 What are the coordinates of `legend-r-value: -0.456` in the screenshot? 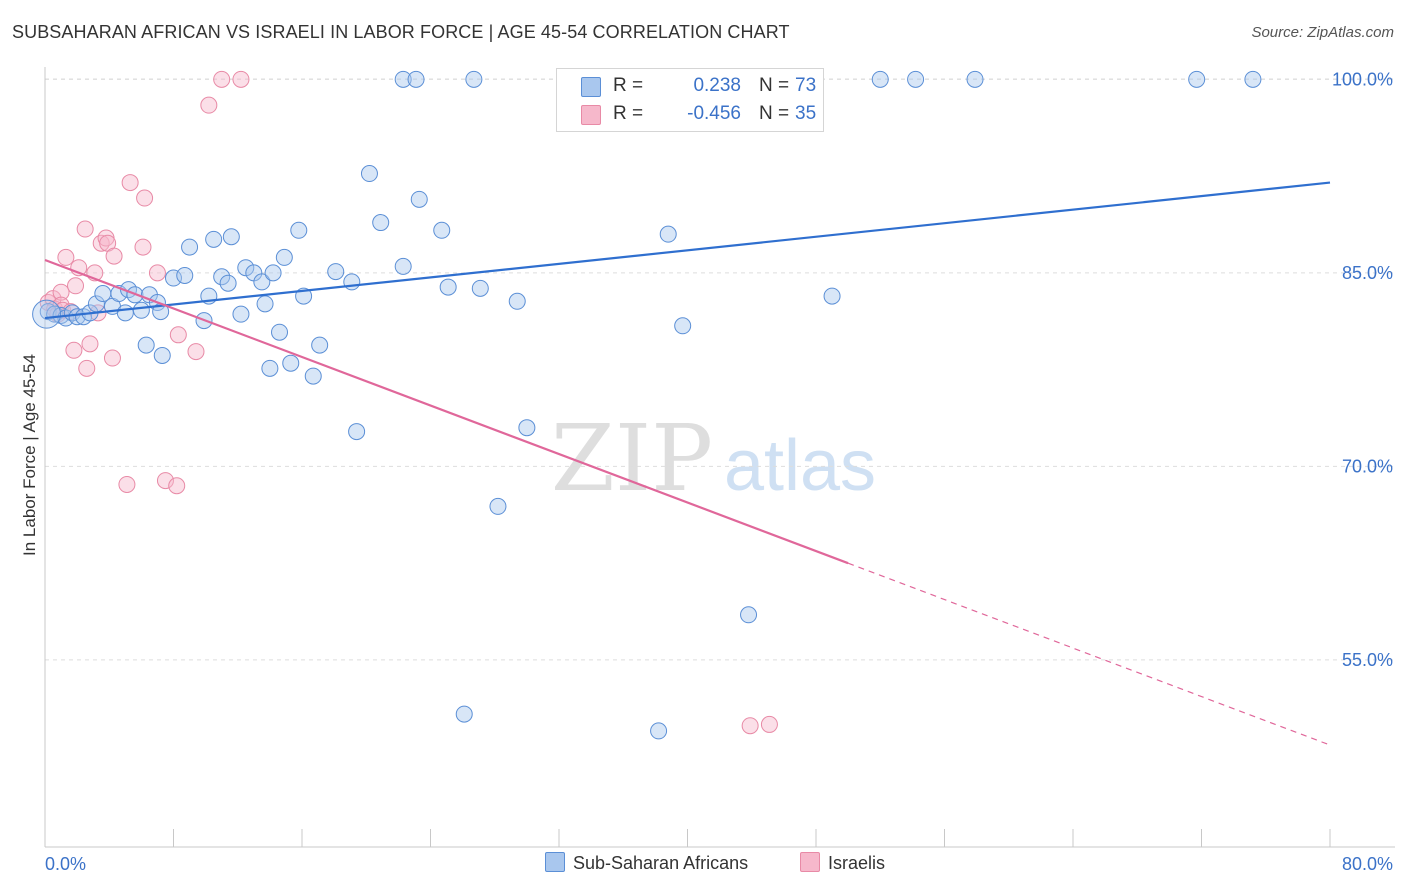 It's located at (714, 113).